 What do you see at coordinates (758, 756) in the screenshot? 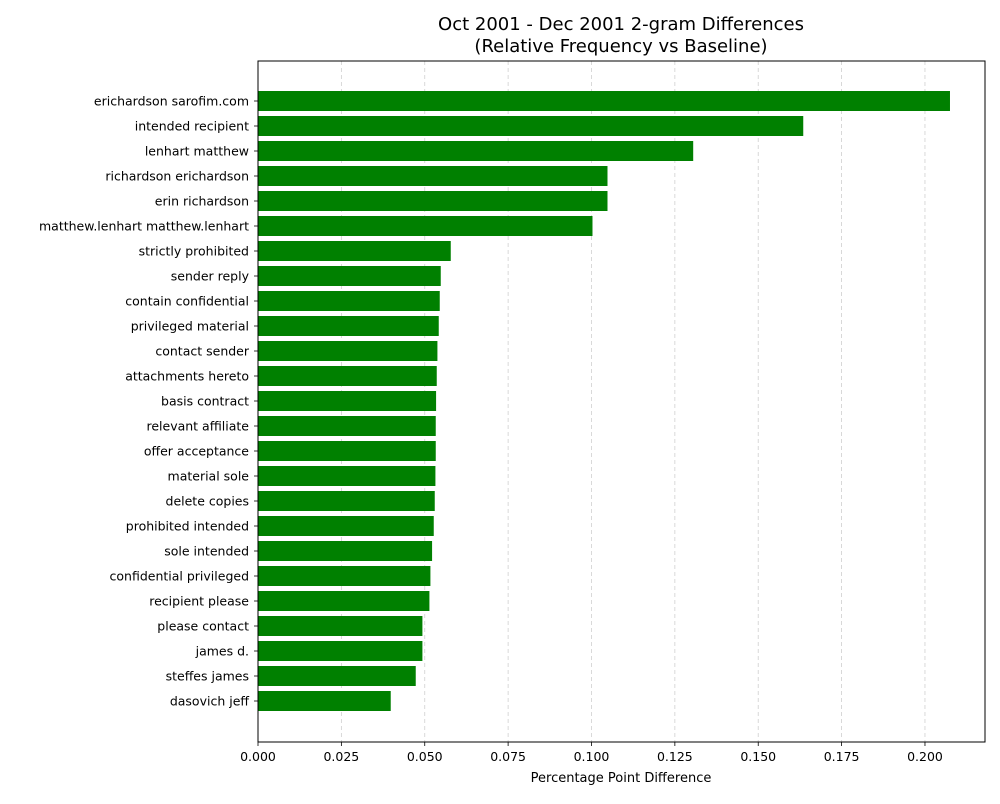
I see `x-tick-label: 0.150` at bounding box center [758, 756].